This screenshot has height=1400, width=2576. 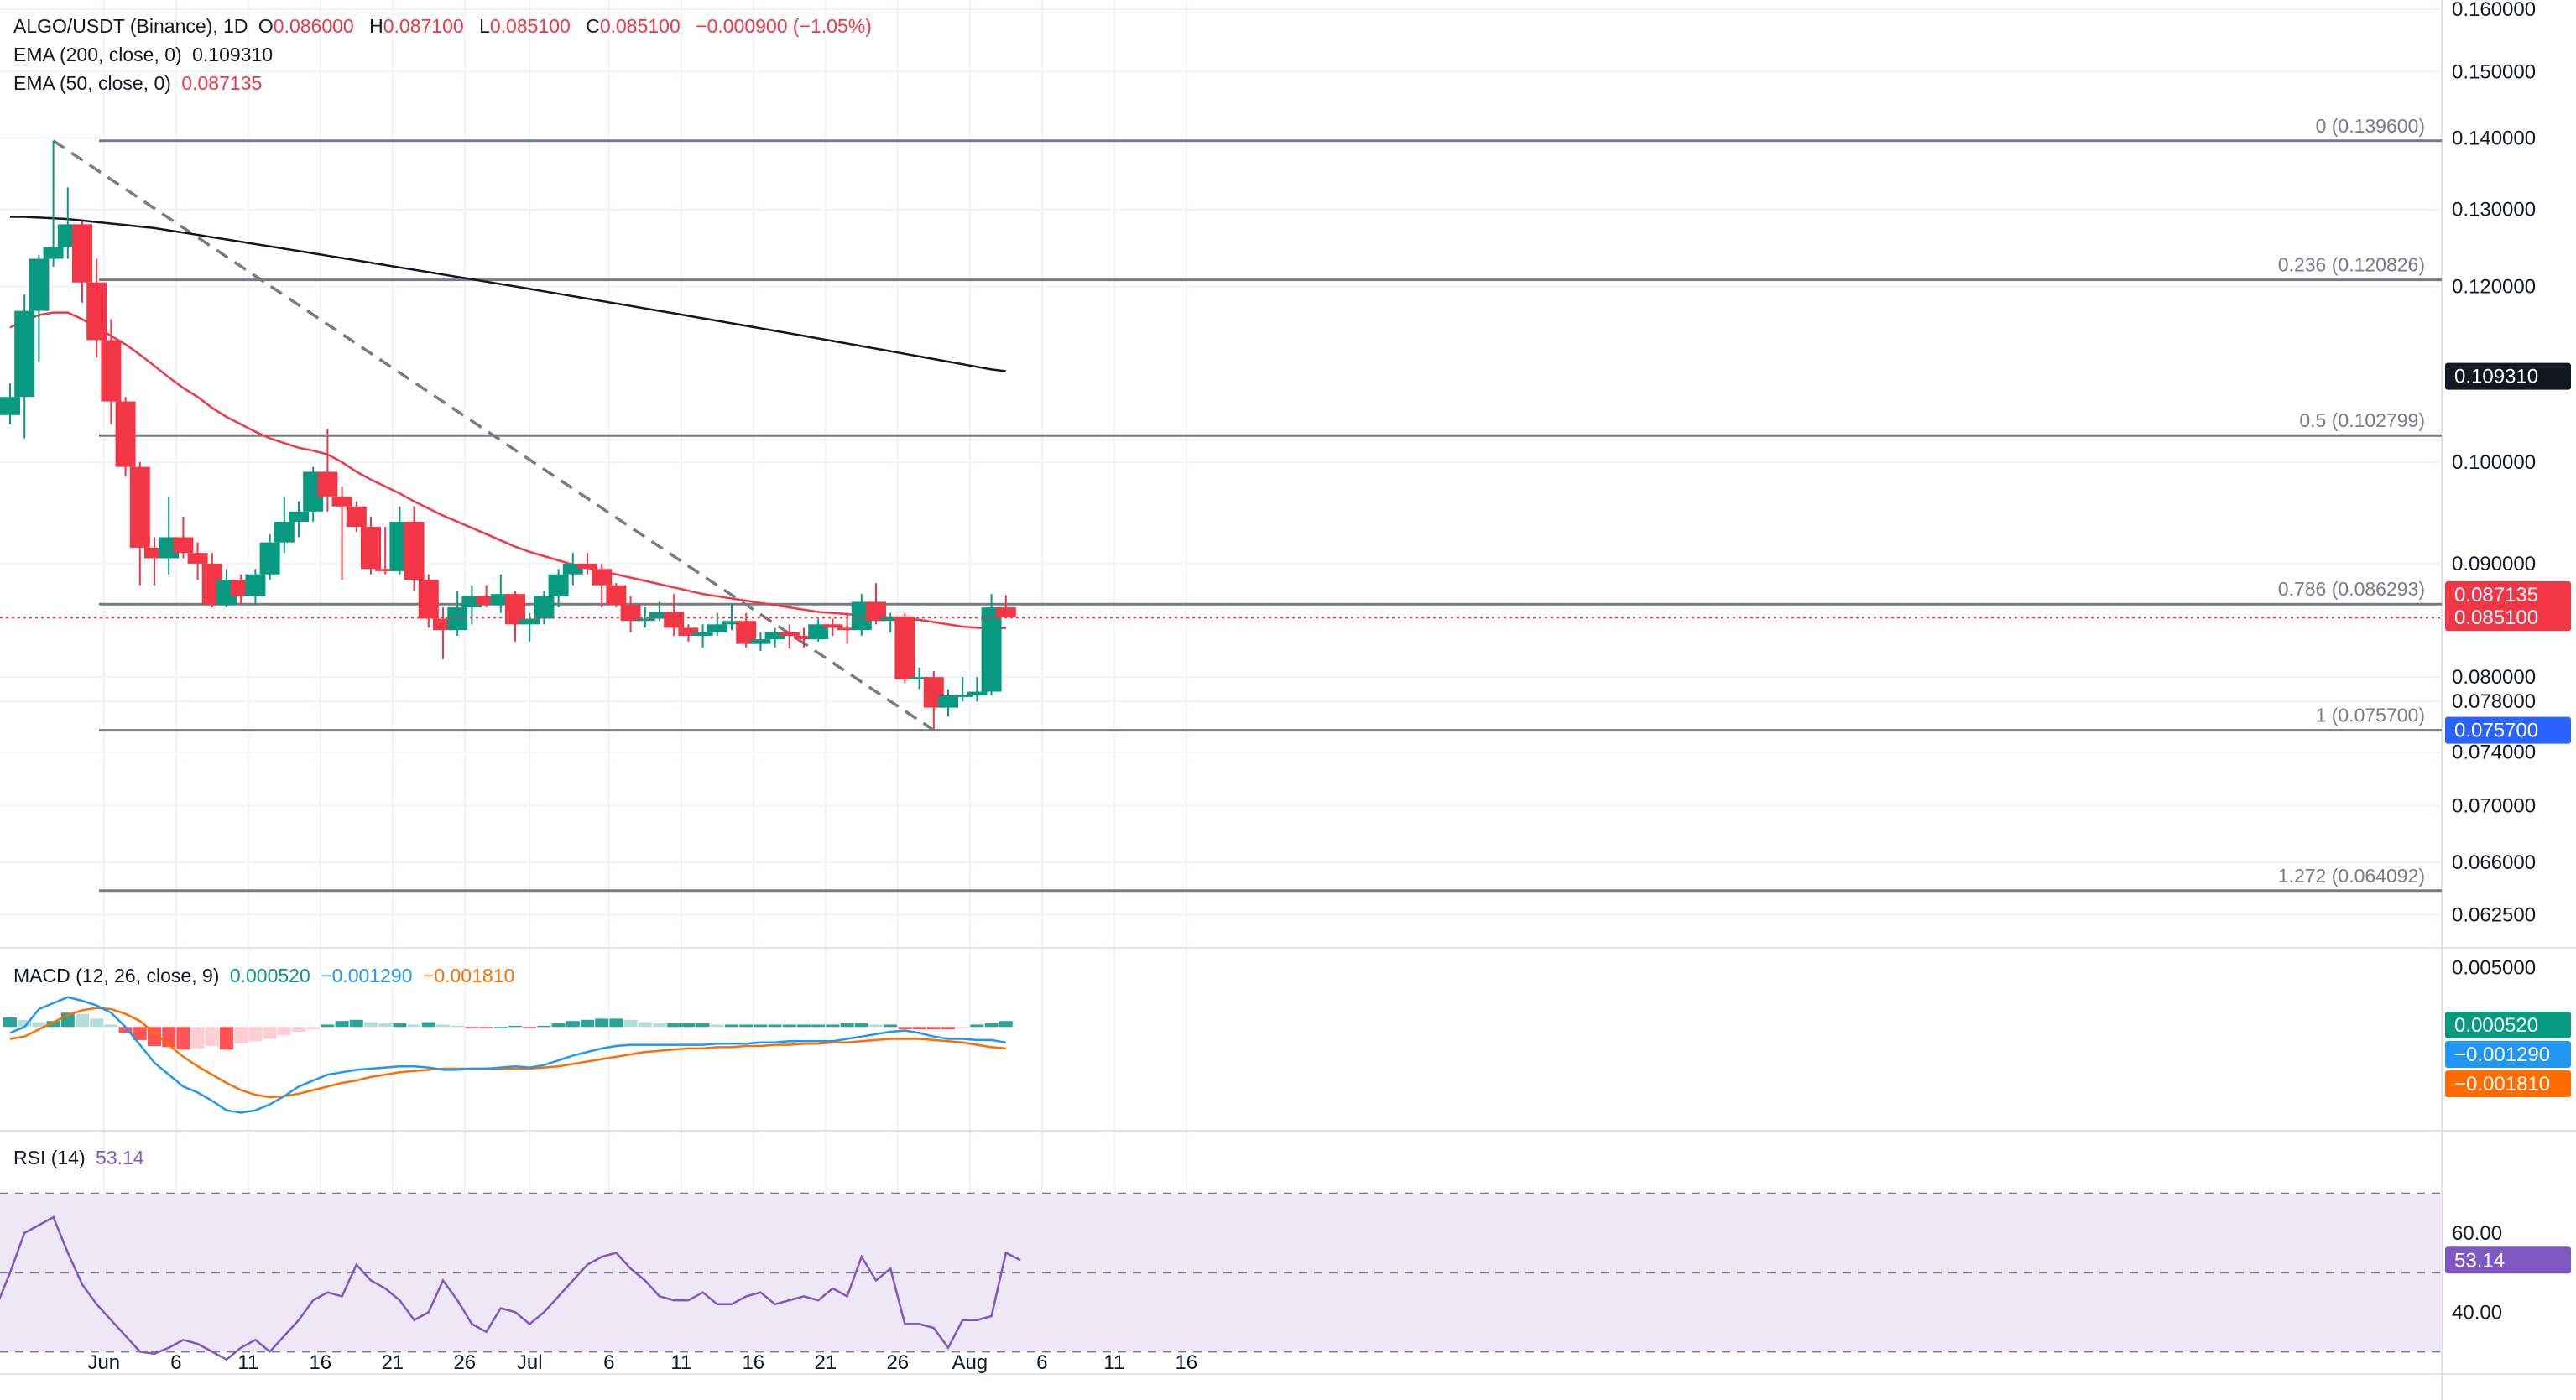 I want to click on time-axis-tick: Jun, so click(x=103, y=1362).